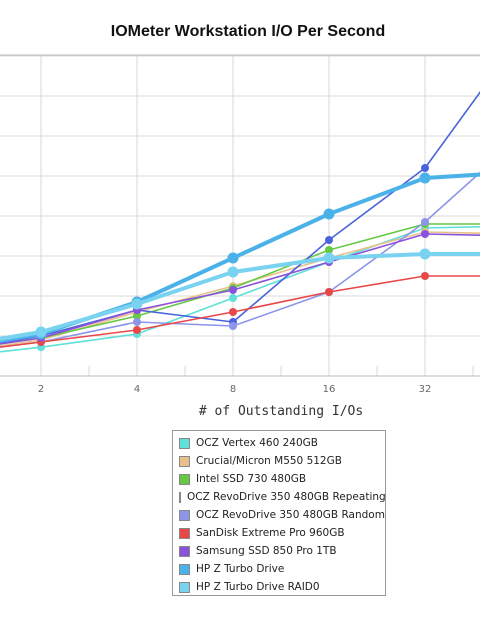  I want to click on legend-item: Samsung SSD 850 Pro 1TB, so click(280, 551).